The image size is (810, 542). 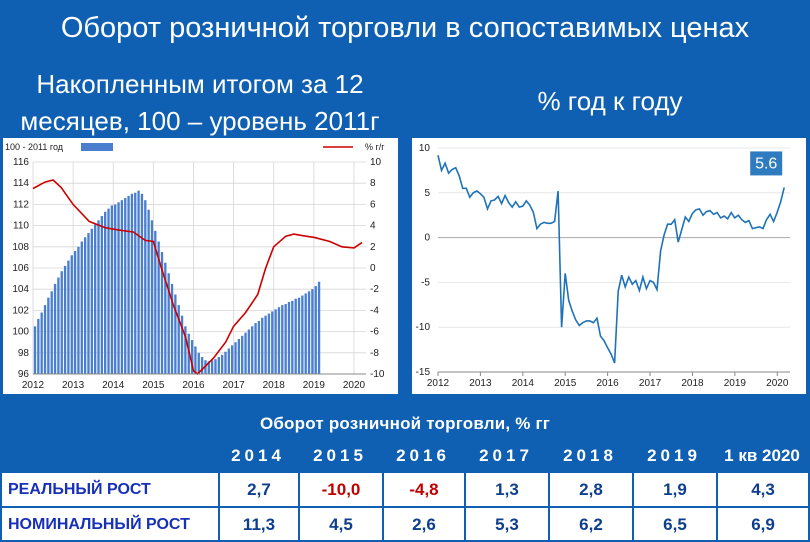 What do you see at coordinates (20, 289) in the screenshot?
I see `y-left-tick-label: 104` at bounding box center [20, 289].